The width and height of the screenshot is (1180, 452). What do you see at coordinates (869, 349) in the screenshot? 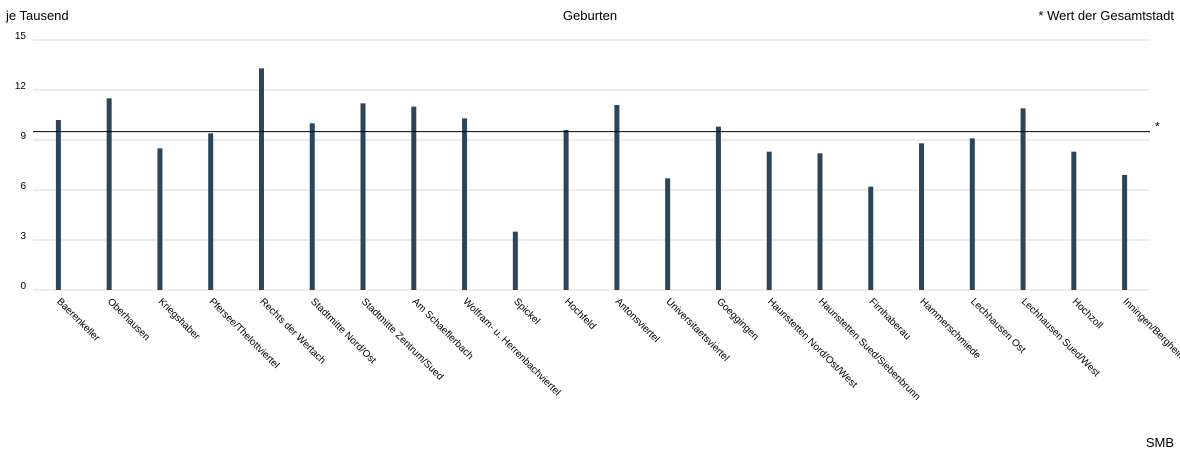
I see `x-tick-label: Haunstetten Sued/Siebenbrunn` at bounding box center [869, 349].